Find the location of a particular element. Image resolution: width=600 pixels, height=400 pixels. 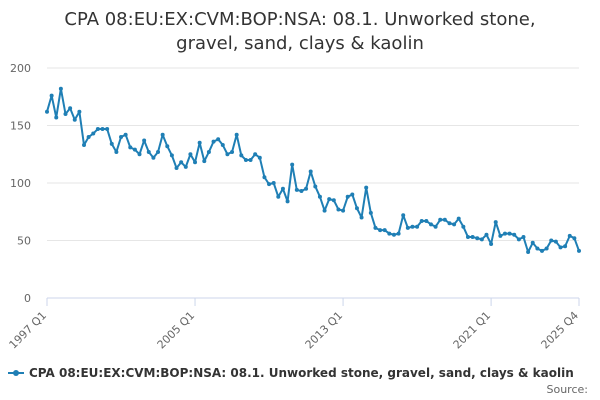

x-tick-label-2021-q1: 2021 Q1 is located at coordinates (472, 330).